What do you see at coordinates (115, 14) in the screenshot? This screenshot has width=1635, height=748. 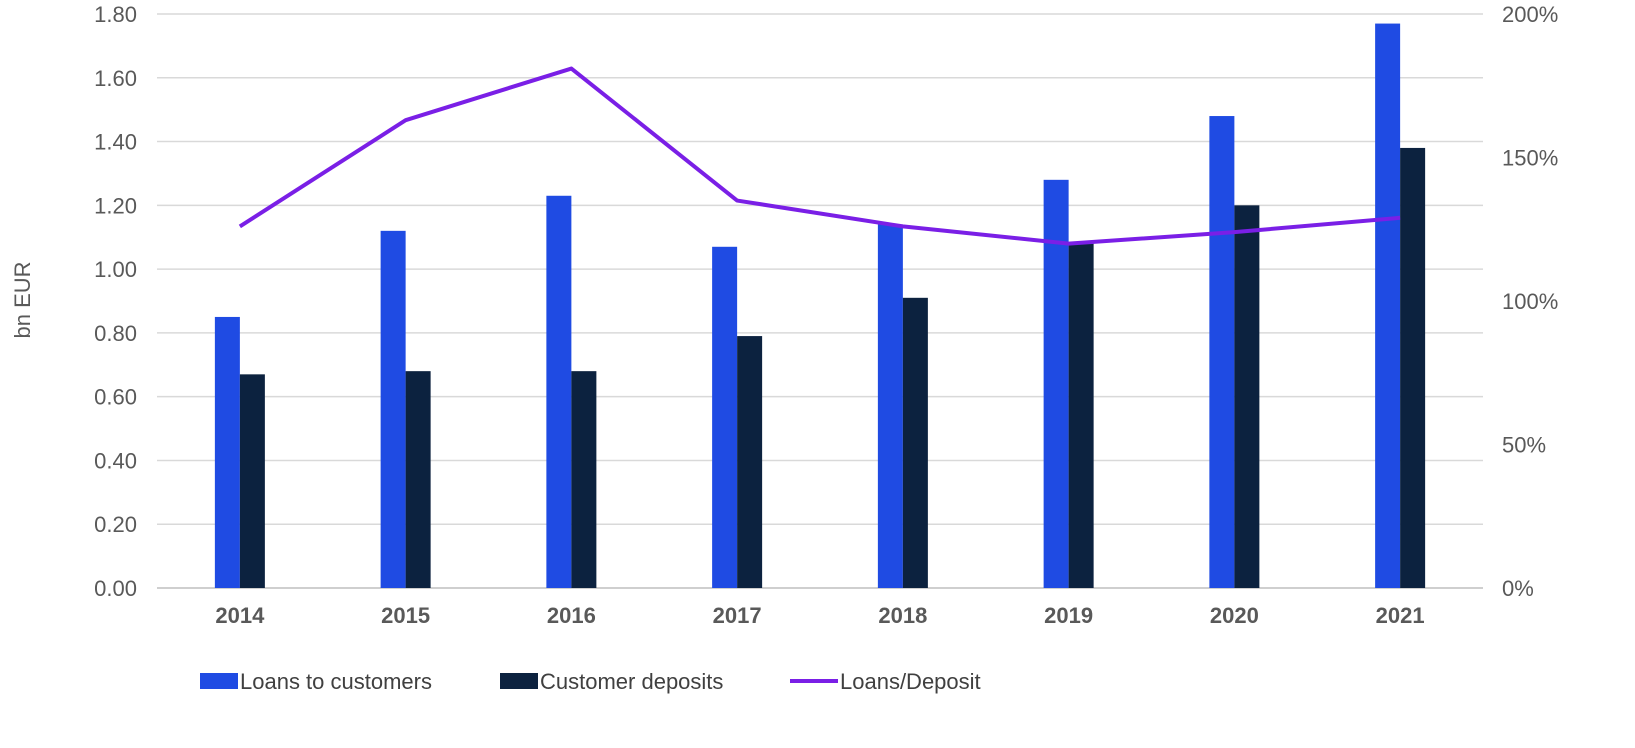 I see `y-tick-label: 1.80` at bounding box center [115, 14].